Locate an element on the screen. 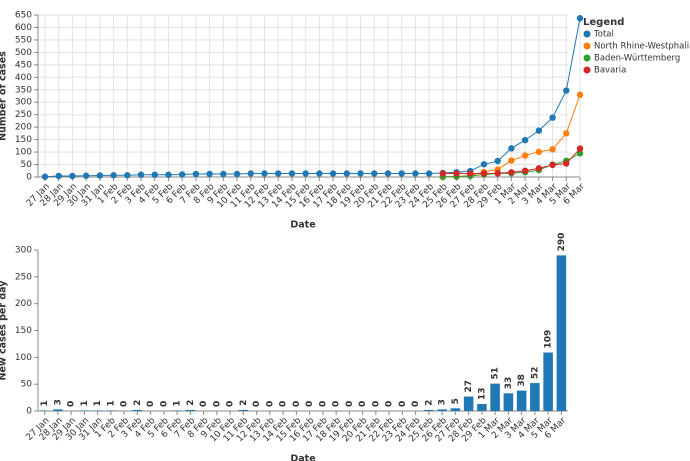 This screenshot has height=461, width=690. y-tick-label: 250 is located at coordinates (23, 277).